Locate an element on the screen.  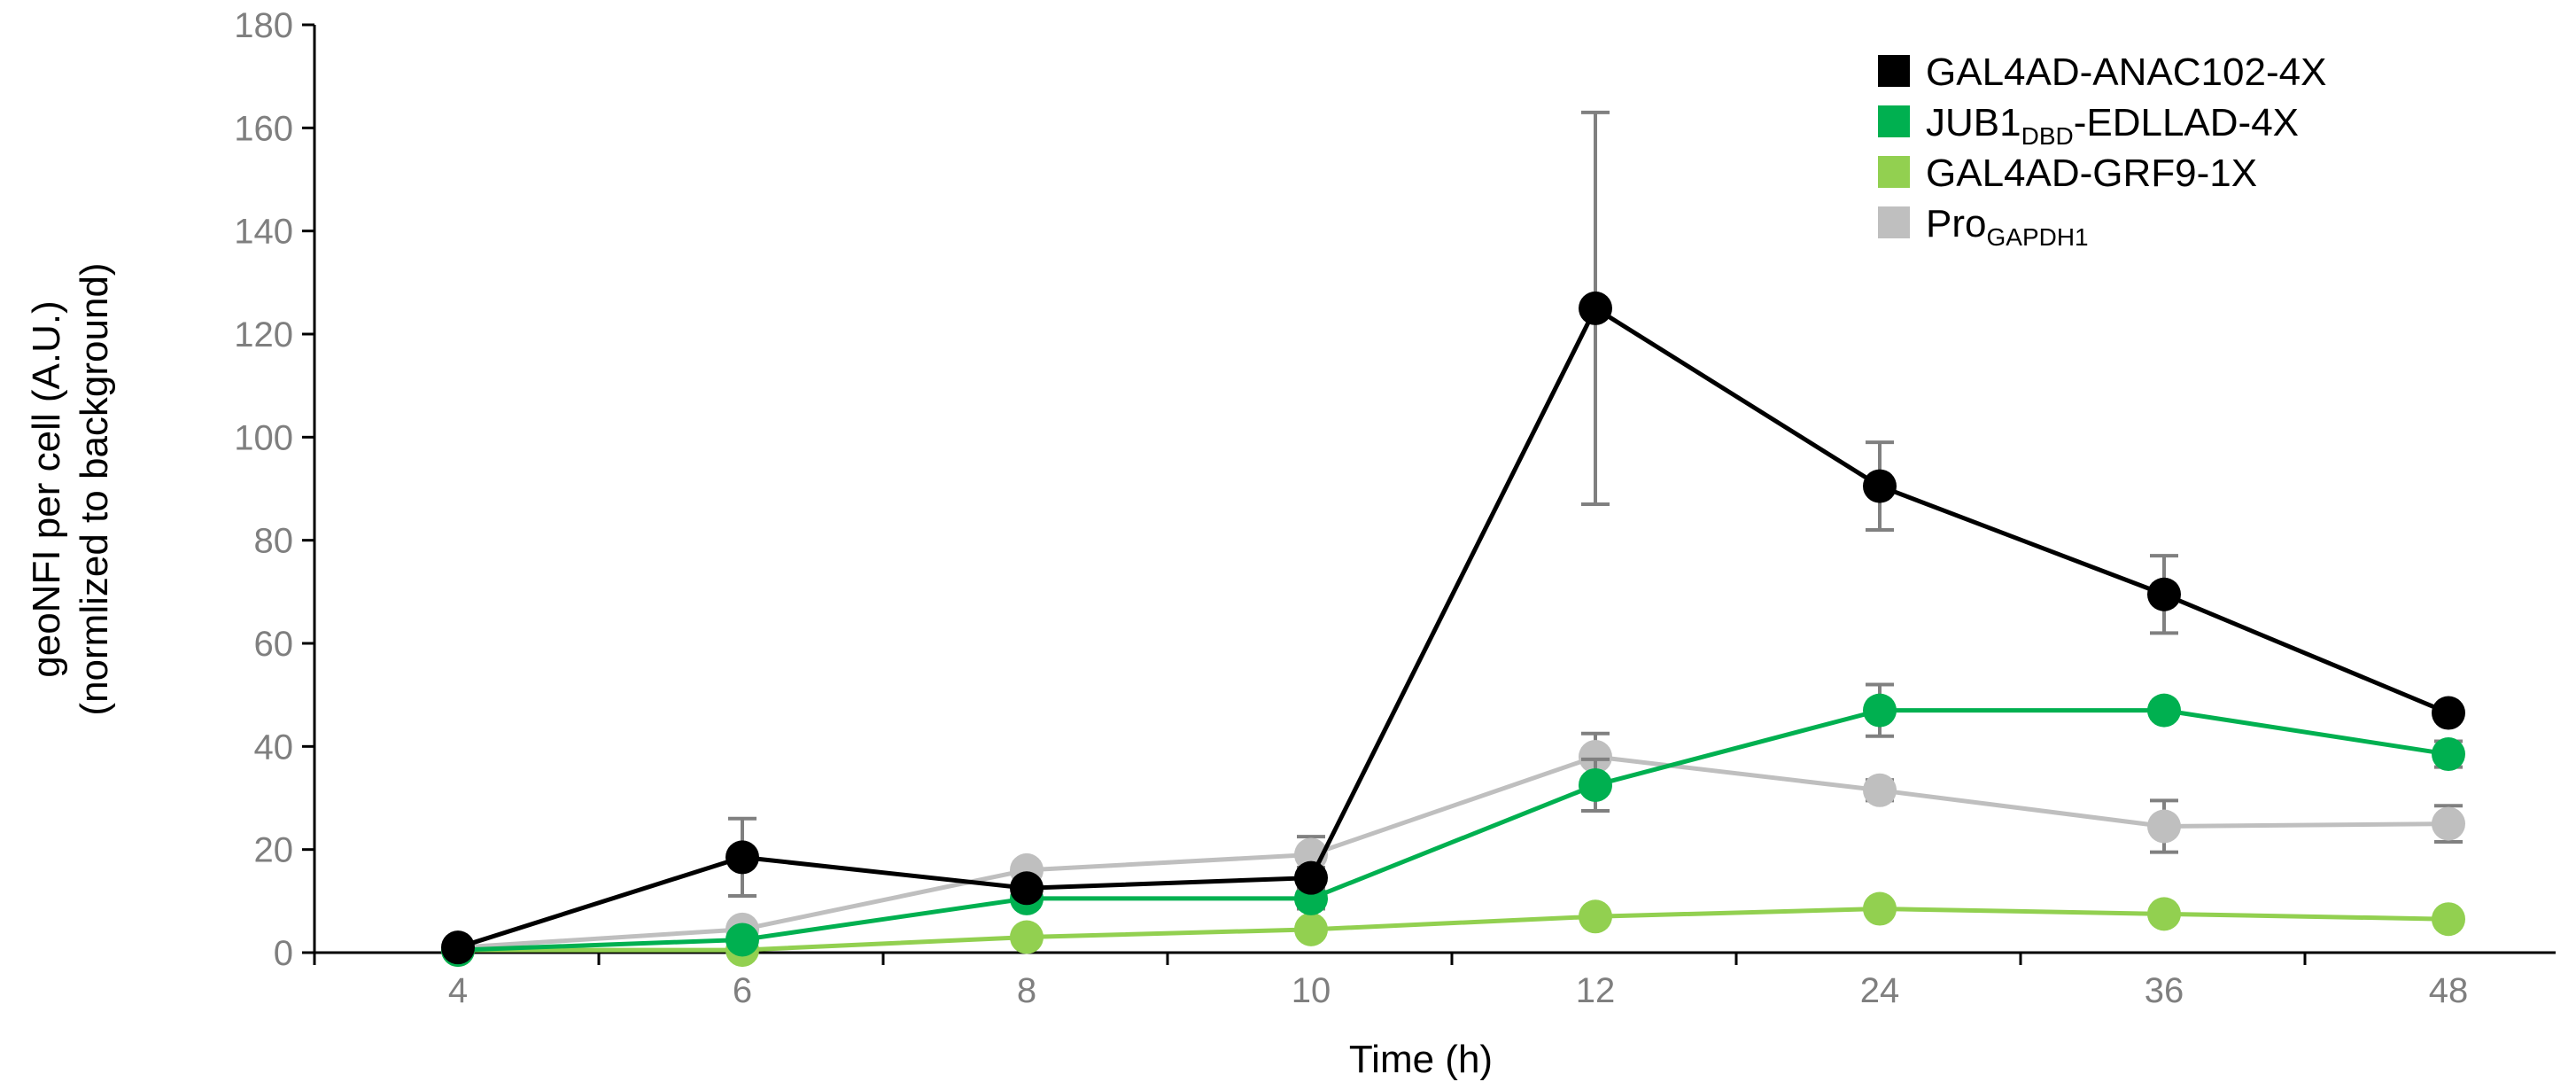
x-tick-label: 4 is located at coordinates (458, 990).